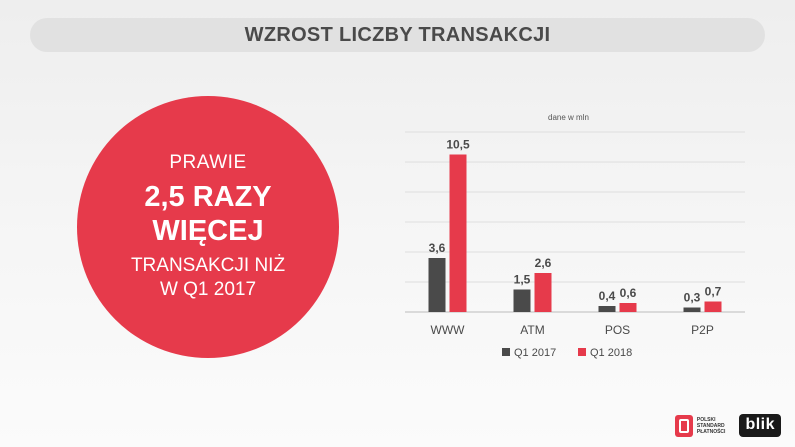  What do you see at coordinates (458, 145) in the screenshot?
I see `data-label: 10,5` at bounding box center [458, 145].